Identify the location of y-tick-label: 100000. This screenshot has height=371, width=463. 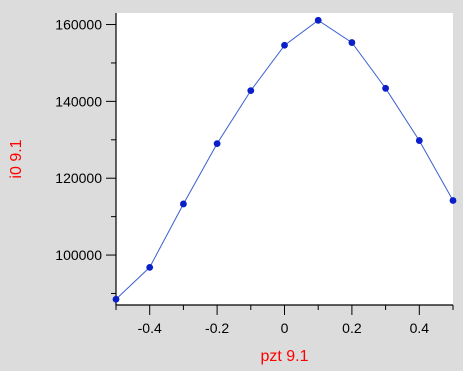
(78, 255).